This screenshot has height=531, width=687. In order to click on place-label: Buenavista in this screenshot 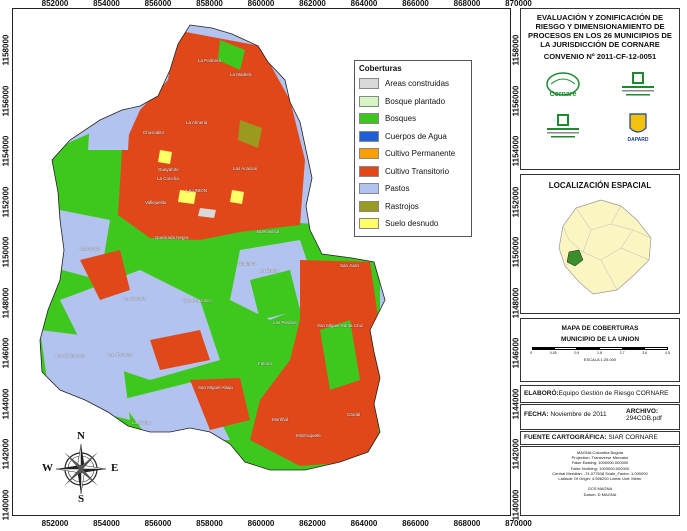, I will do `click(268, 231)`.